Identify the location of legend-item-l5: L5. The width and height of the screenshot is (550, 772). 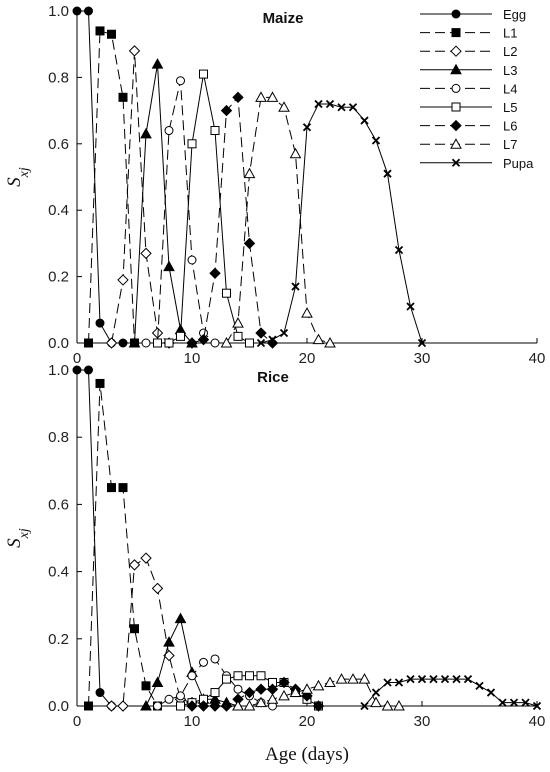
(468, 107).